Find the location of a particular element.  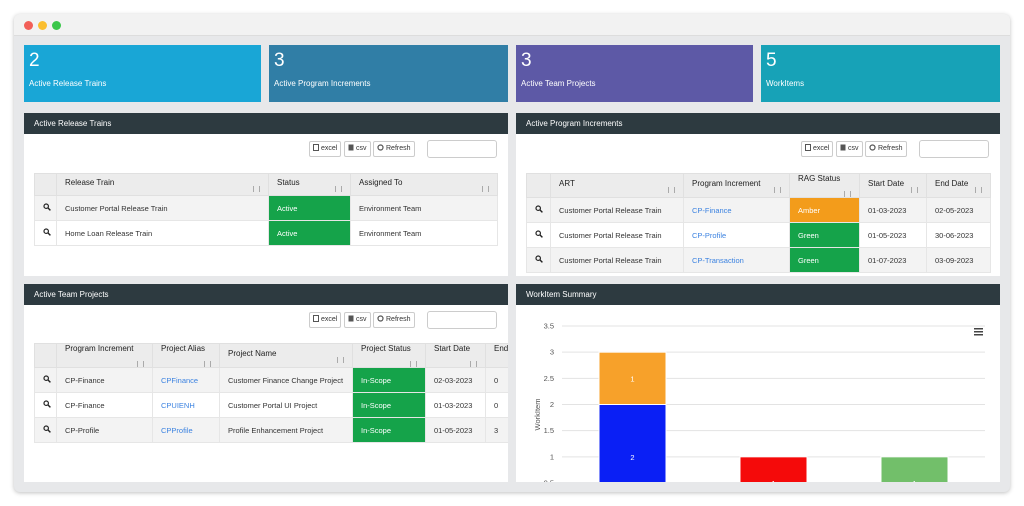

y-tick-label: 3.5 is located at coordinates (549, 326).